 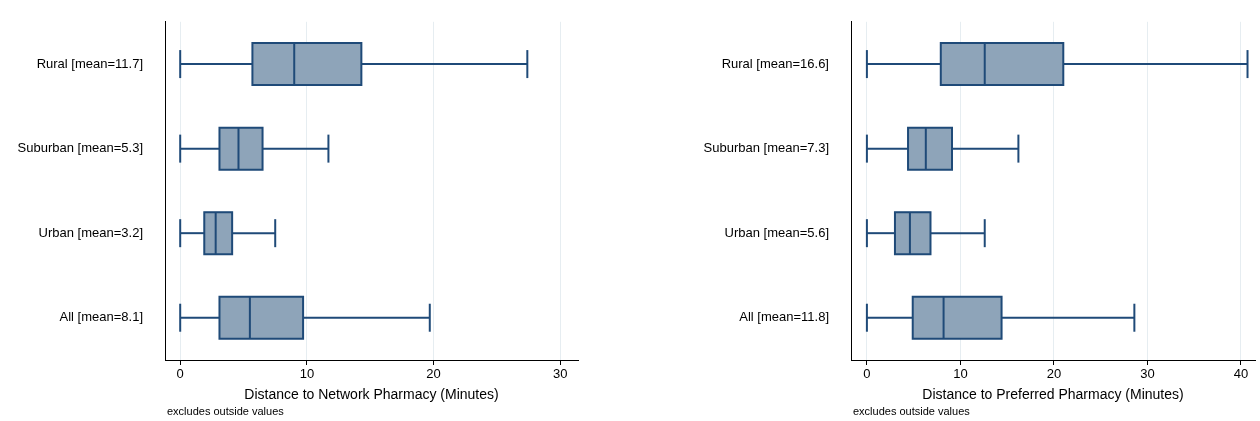 I want to click on y-tick-label: Rural [mean=11.7], so click(x=89, y=63).